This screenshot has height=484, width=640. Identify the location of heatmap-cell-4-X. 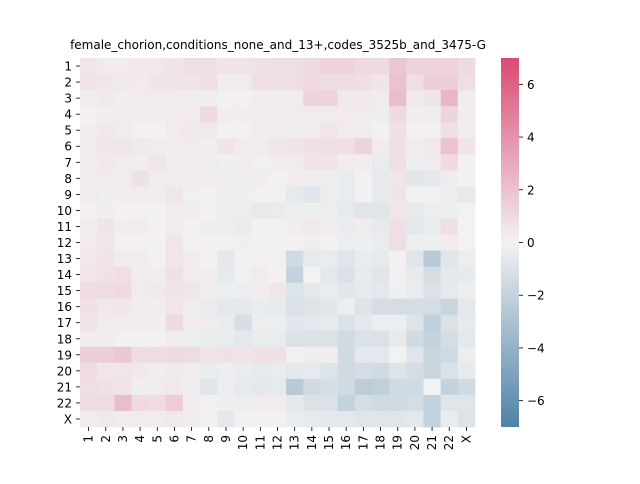
(466, 114).